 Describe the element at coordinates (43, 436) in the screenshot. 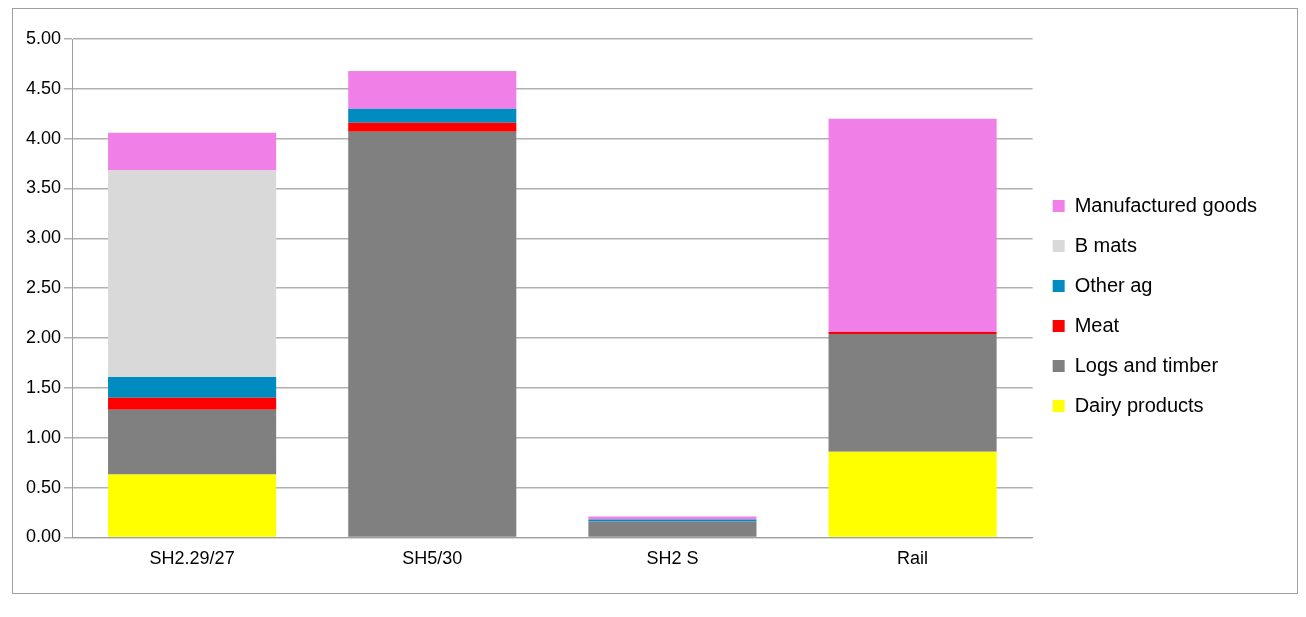

I see `y-tick-label: 1.00` at that location.